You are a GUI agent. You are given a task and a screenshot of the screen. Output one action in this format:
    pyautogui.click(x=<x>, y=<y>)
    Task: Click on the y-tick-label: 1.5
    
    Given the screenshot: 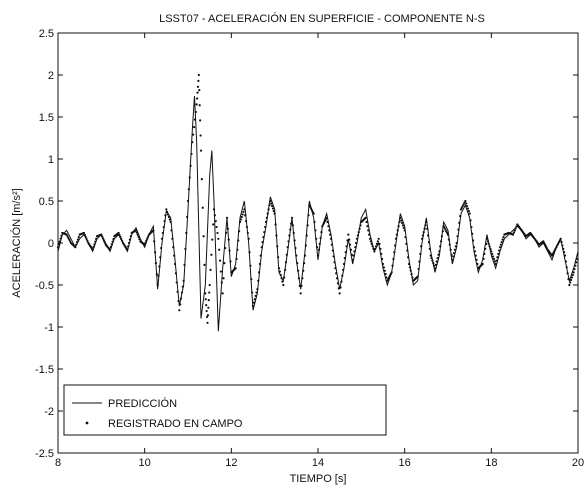 What is the action you would take?
    pyautogui.click(x=46, y=118)
    